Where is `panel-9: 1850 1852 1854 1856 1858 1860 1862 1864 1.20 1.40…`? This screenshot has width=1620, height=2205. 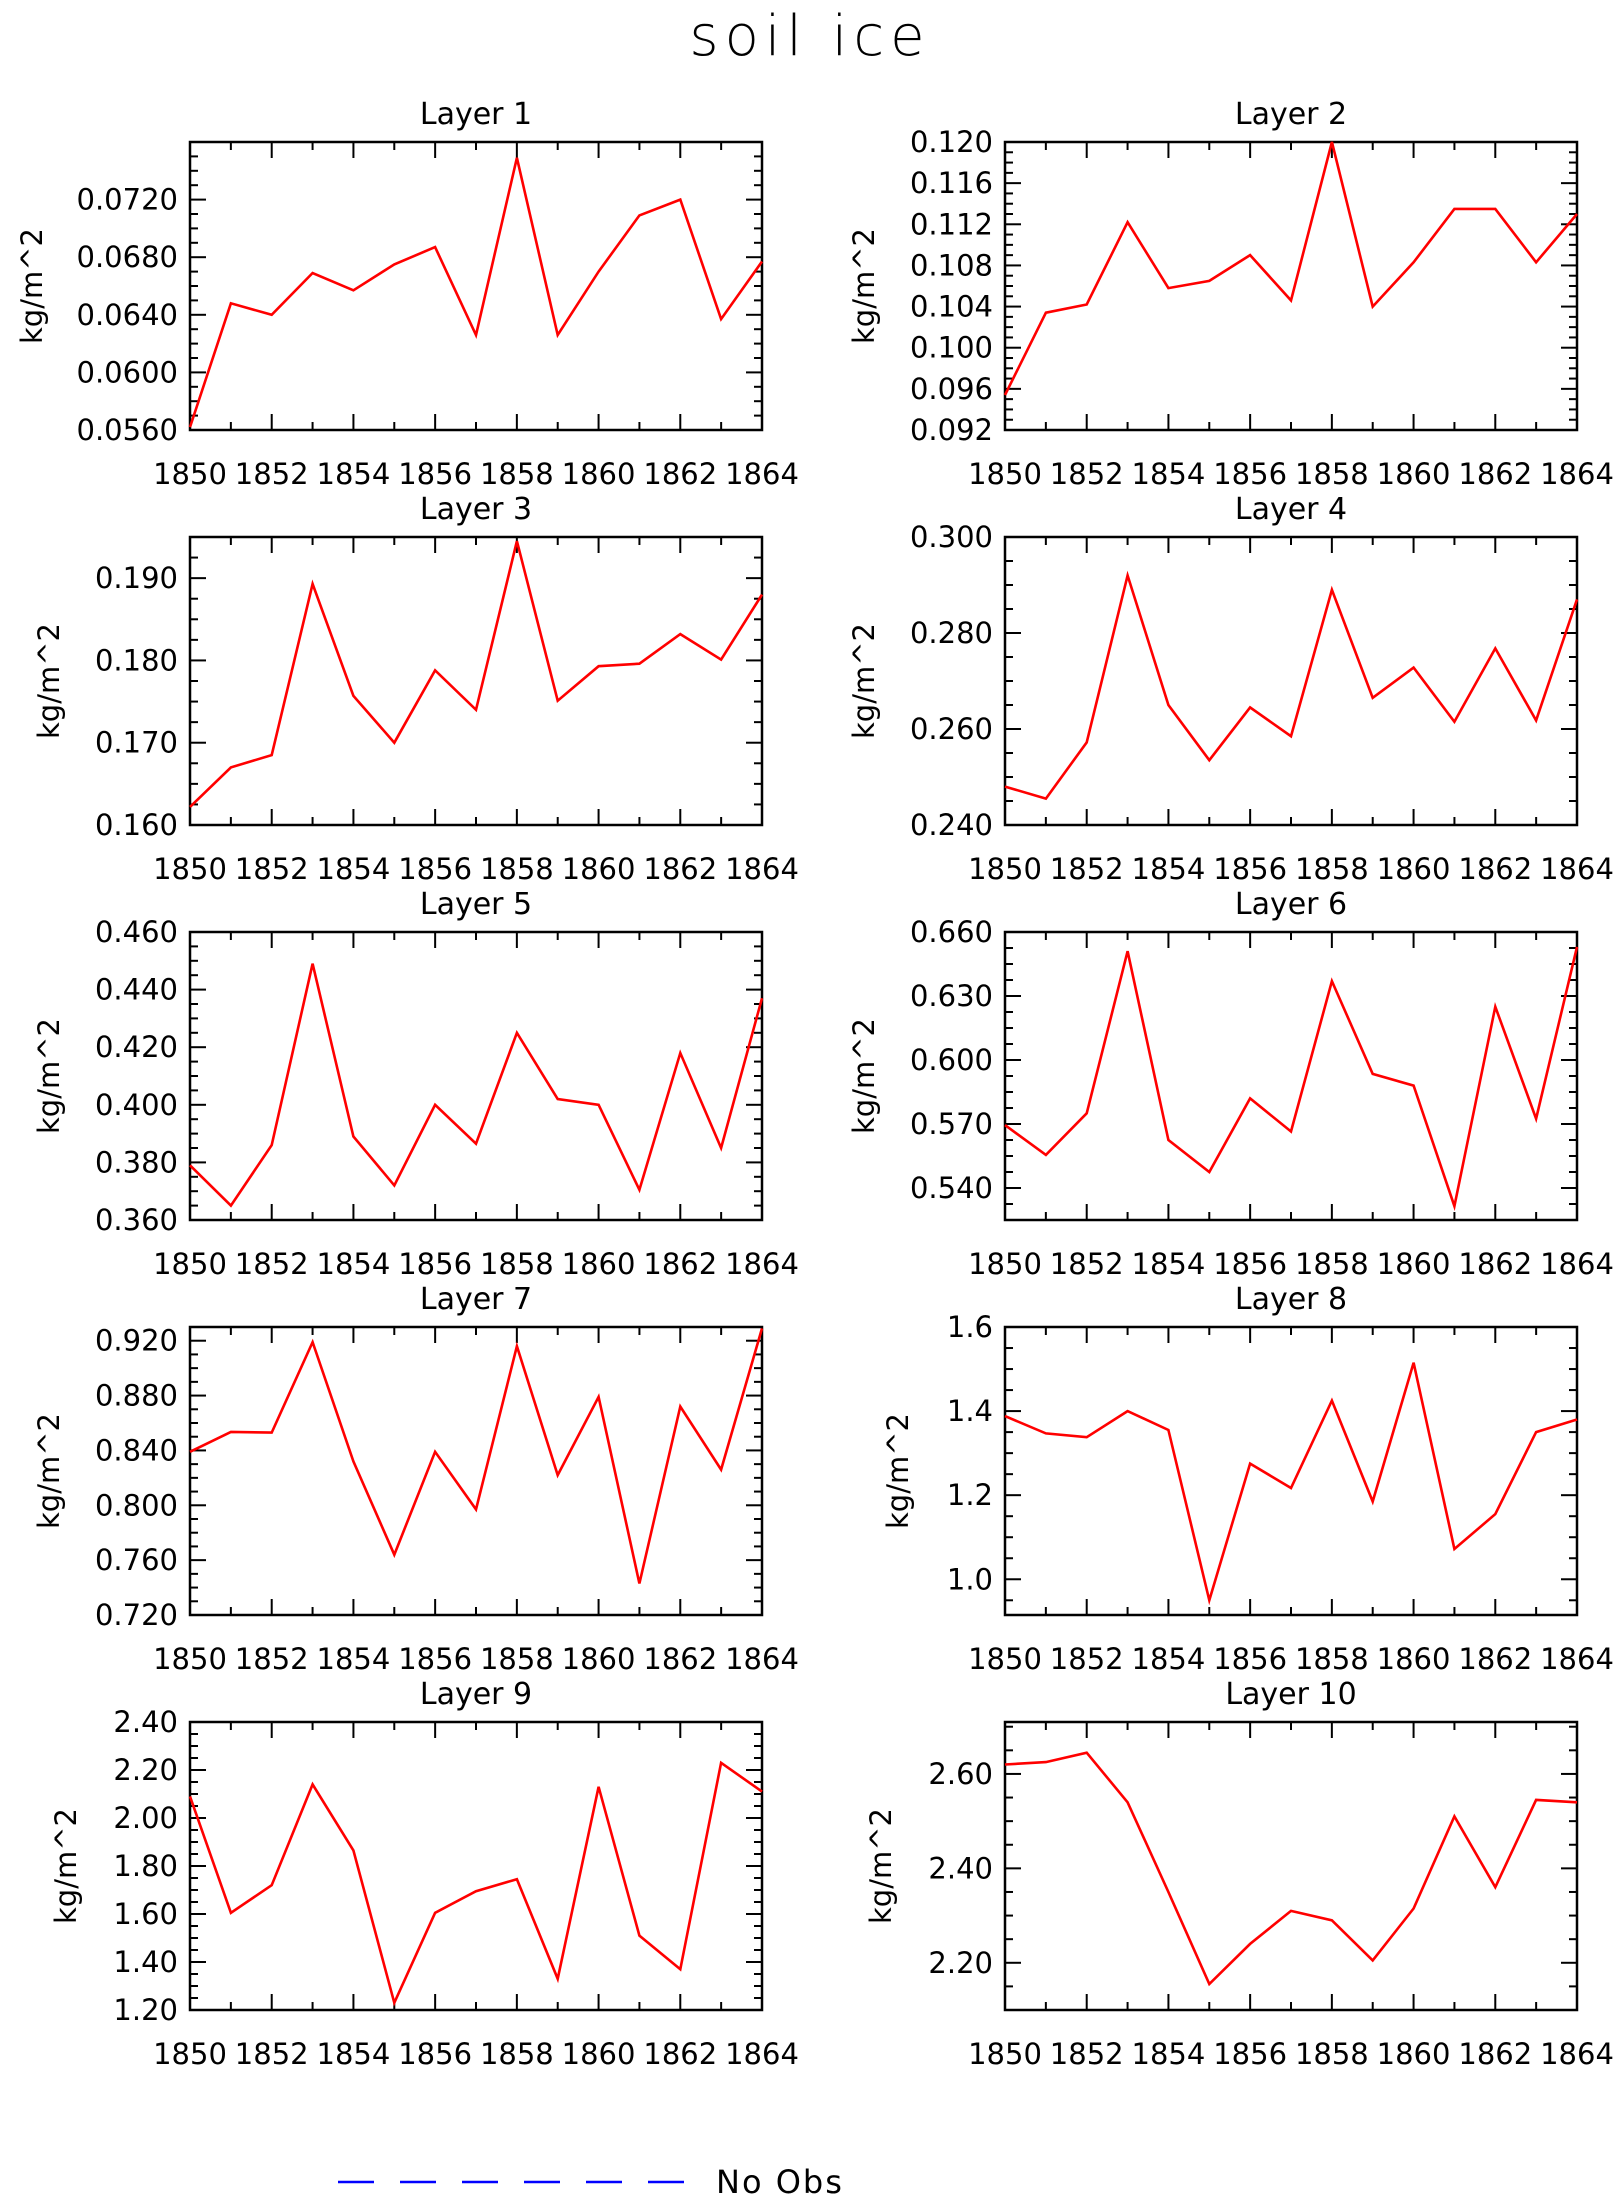 panel-9: 1850 1852 1854 1856 1858 1860 1862 1864 1.20 1.40… is located at coordinates (424, 1874).